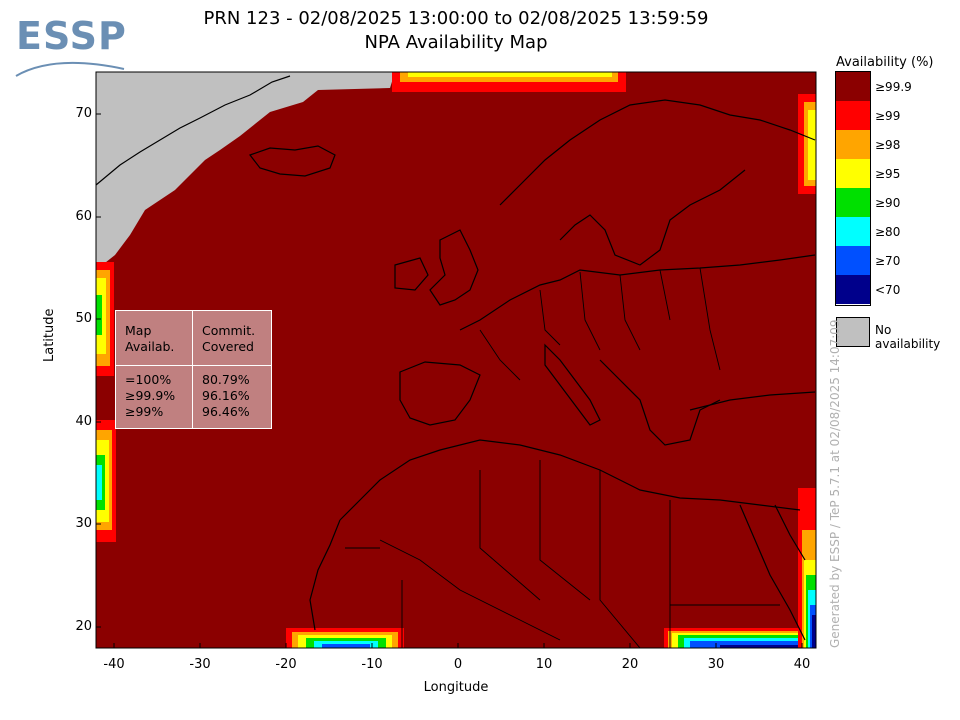  What do you see at coordinates (456, 687) in the screenshot?
I see `x-axis-label: Longitude` at bounding box center [456, 687].